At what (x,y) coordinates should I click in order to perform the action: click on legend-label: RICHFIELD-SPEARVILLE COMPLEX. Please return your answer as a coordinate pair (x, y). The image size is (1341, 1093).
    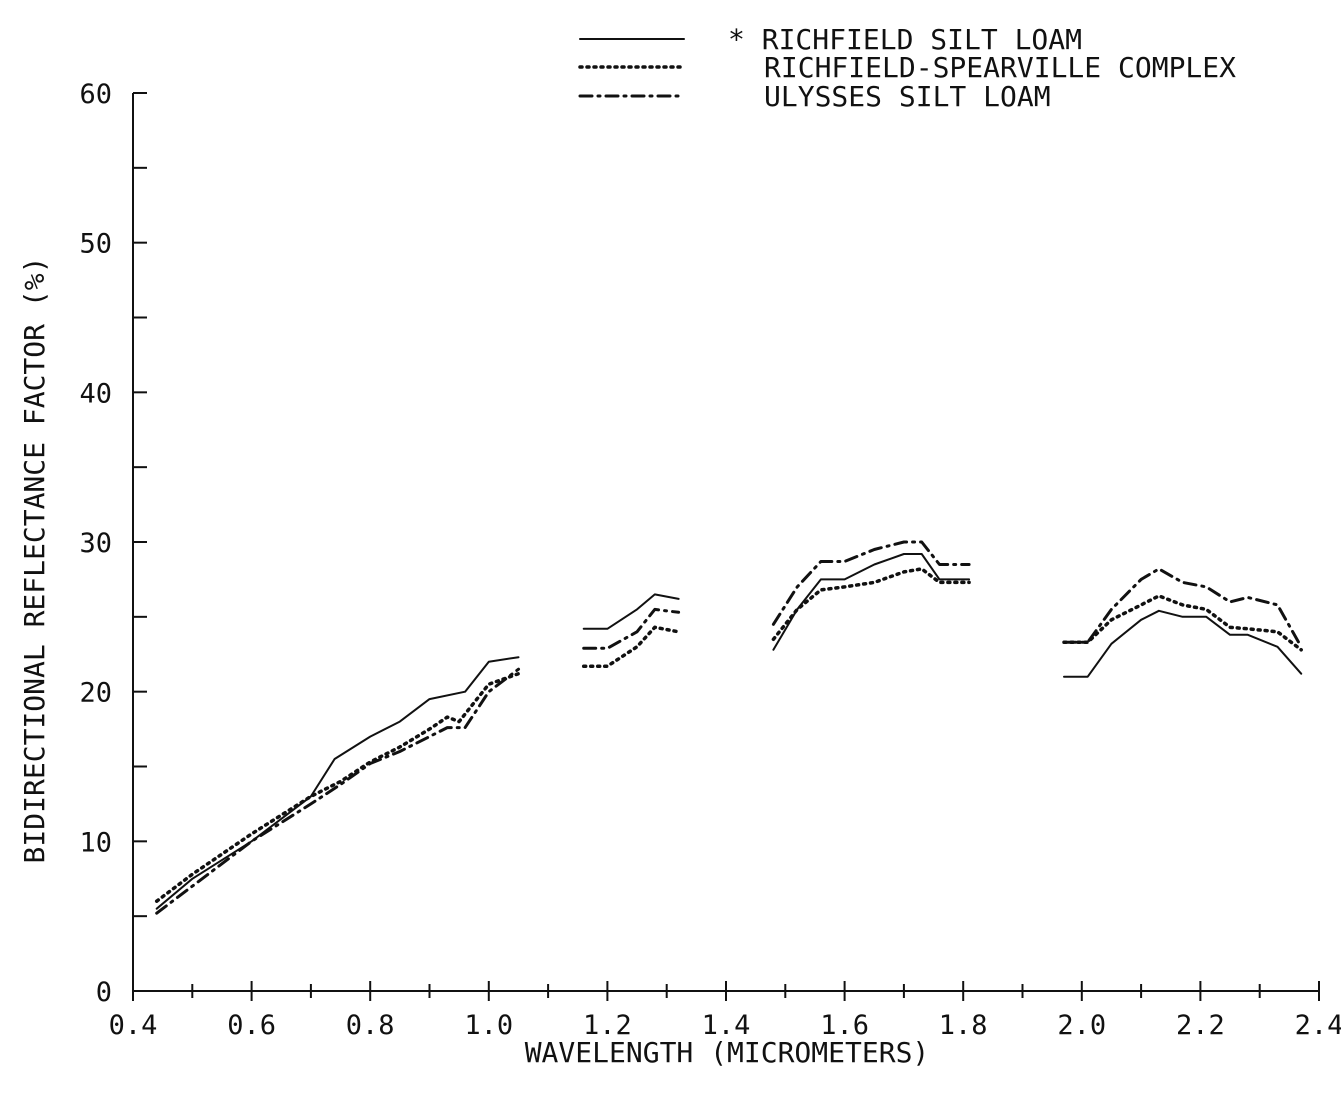
    Looking at the image, I should click on (1000, 67).